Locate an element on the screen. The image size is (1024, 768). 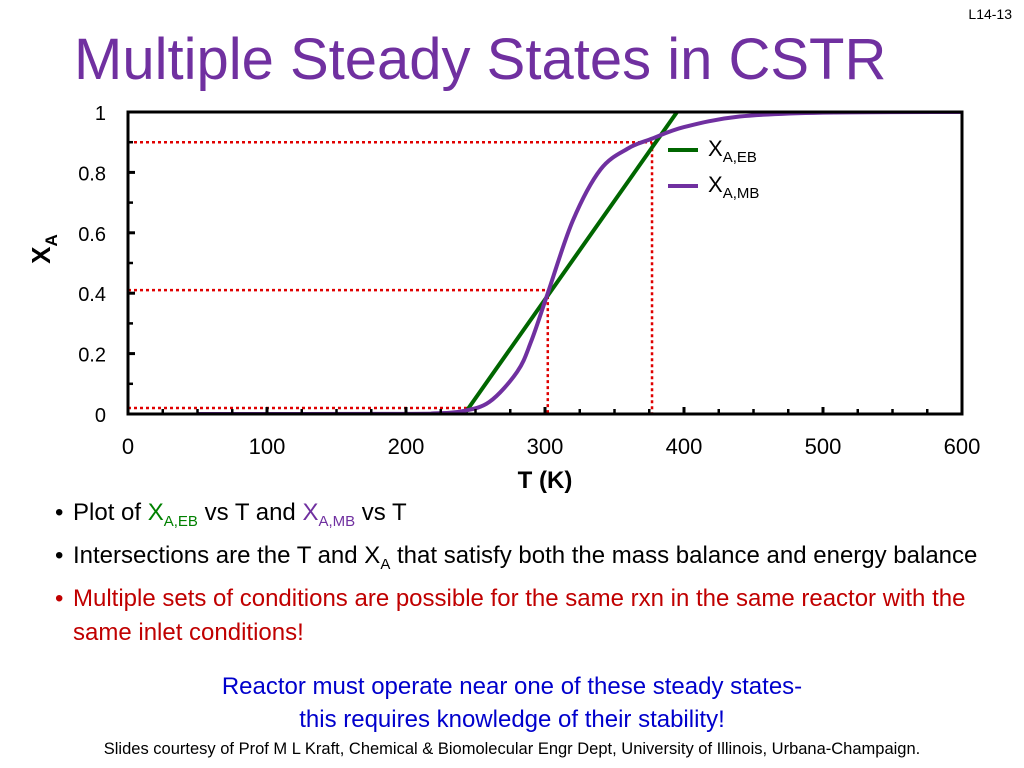
x-tick-label: 400 is located at coordinates (684, 446).